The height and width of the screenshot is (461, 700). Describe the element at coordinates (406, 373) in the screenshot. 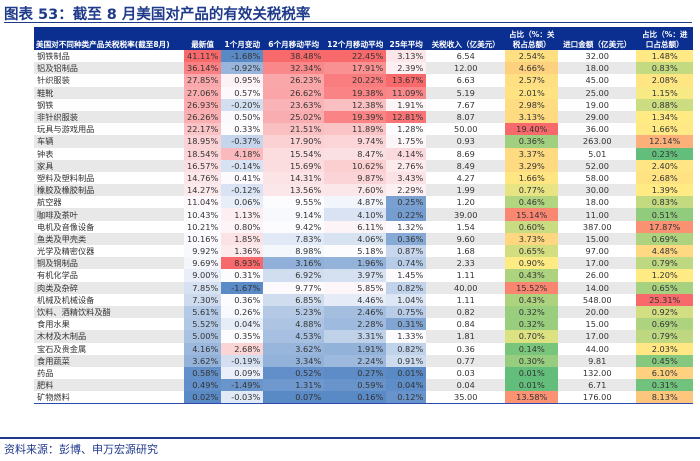

I see `value-cell: 0.01%` at that location.